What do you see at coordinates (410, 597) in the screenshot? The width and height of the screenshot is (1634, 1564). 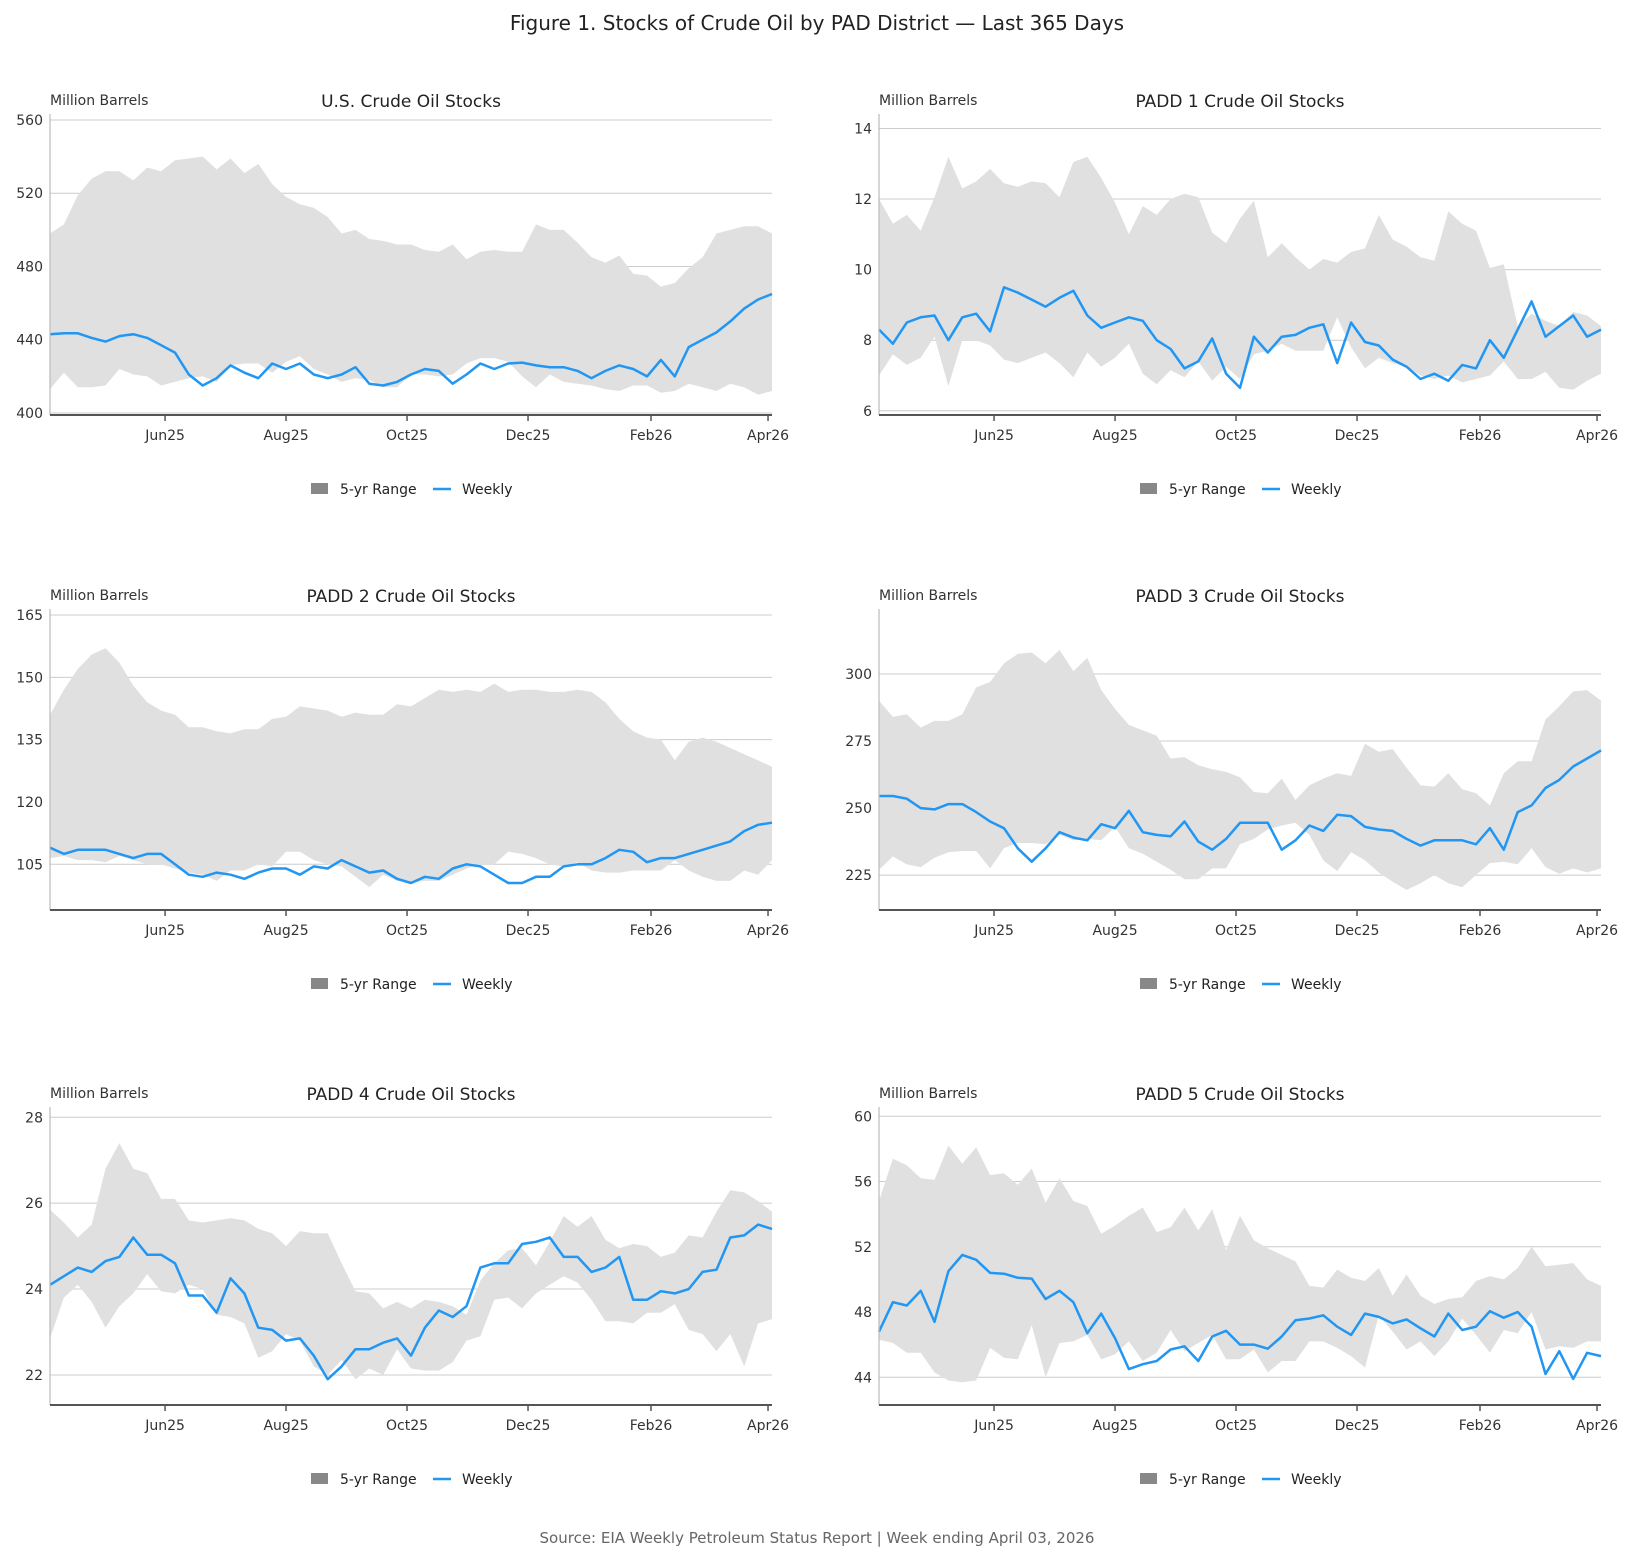 I see `chart-title: PADD 2 Crude Oil Stocks` at bounding box center [410, 597].